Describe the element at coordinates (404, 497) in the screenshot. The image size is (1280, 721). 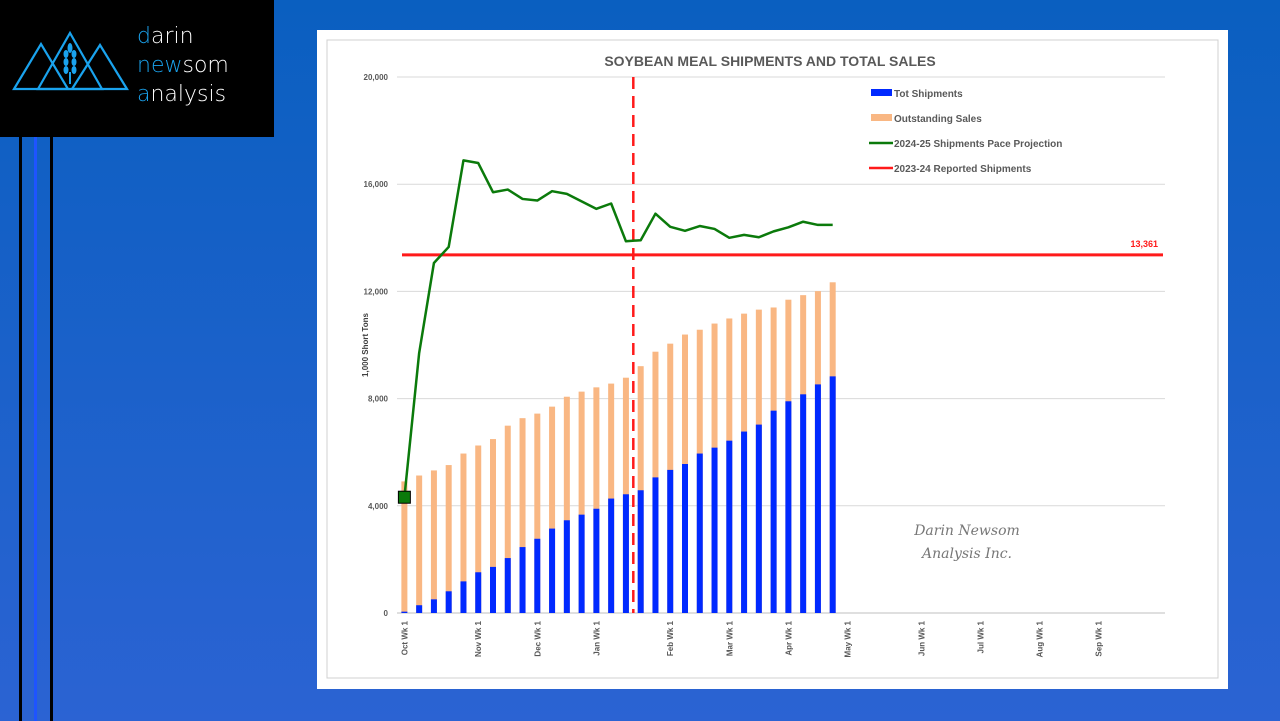
I see `projection-start-marker` at that location.